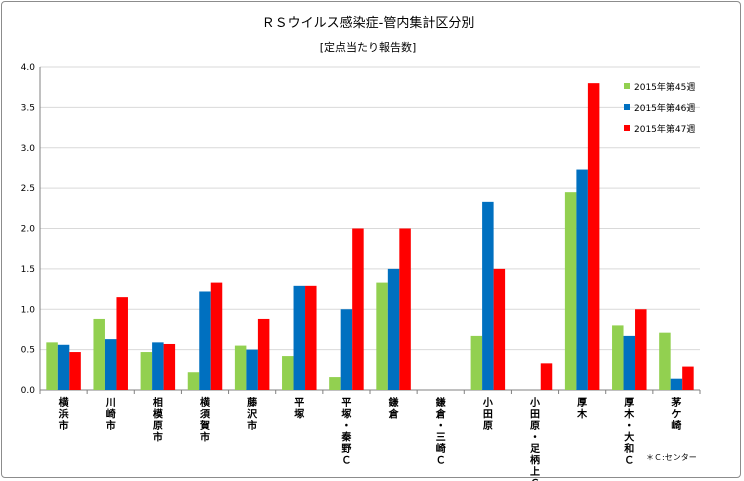 The width and height of the screenshot is (744, 481). I want to click on x-tick-label: 藤沢市, so click(252, 414).